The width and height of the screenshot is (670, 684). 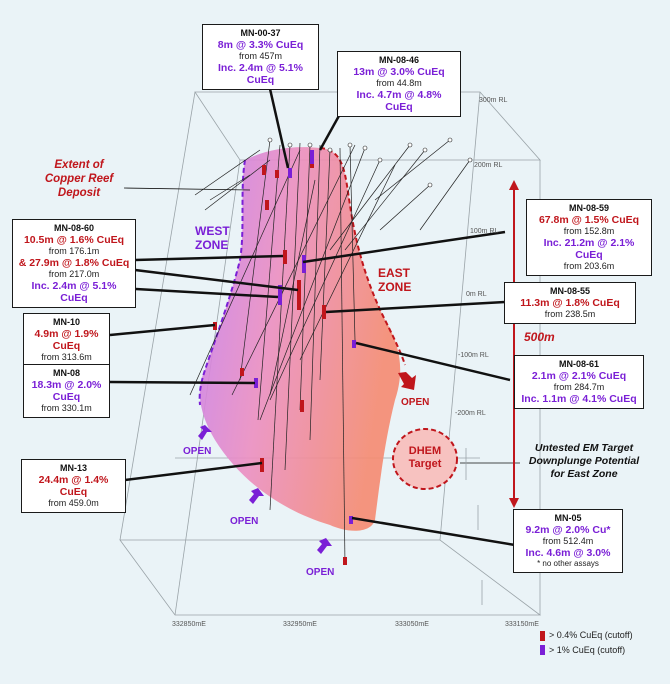 What do you see at coordinates (470, 413) in the screenshot?
I see `rl-label-minus200: -200m RL` at bounding box center [470, 413].